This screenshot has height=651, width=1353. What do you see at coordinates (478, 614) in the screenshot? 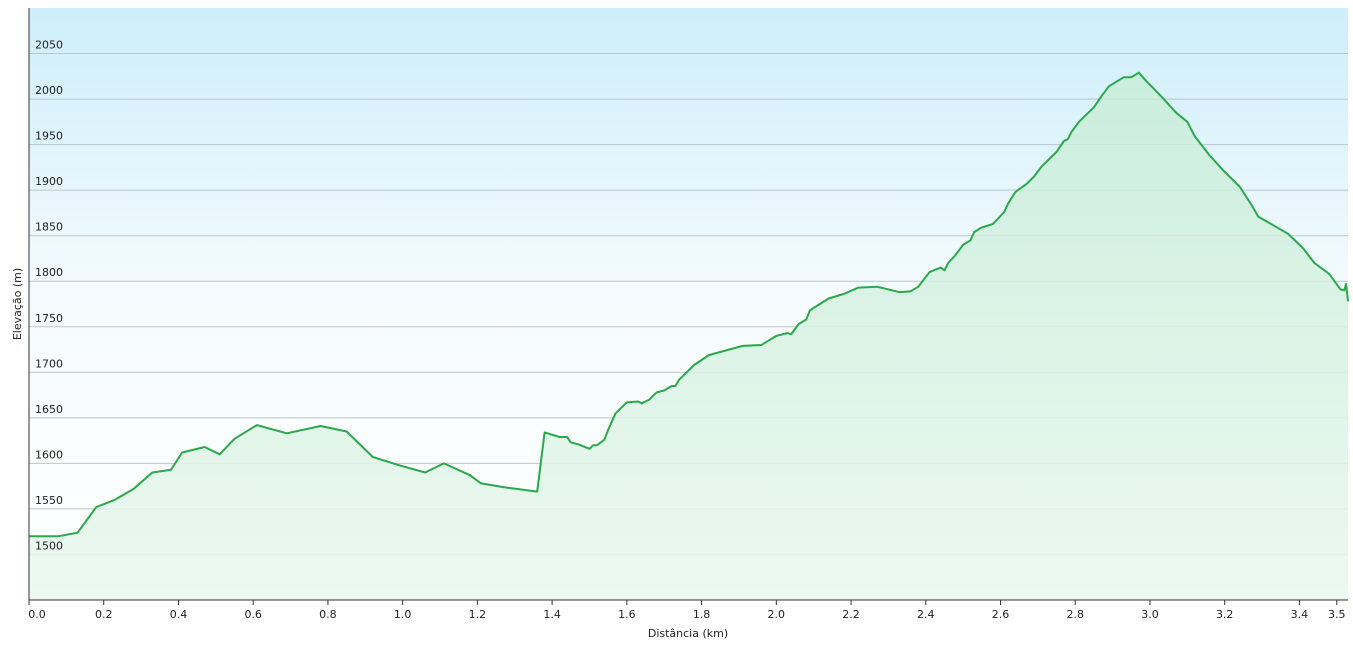
I see `x-tick-label: 1.2` at bounding box center [478, 614].